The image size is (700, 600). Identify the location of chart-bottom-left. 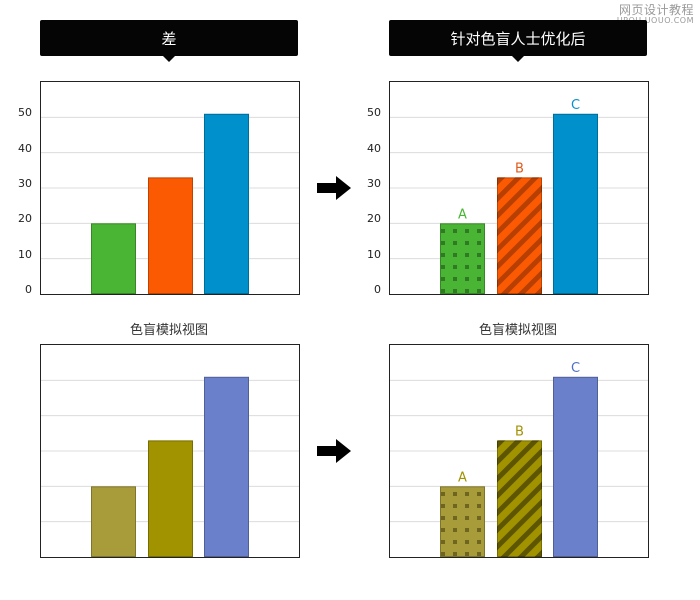
(170, 451).